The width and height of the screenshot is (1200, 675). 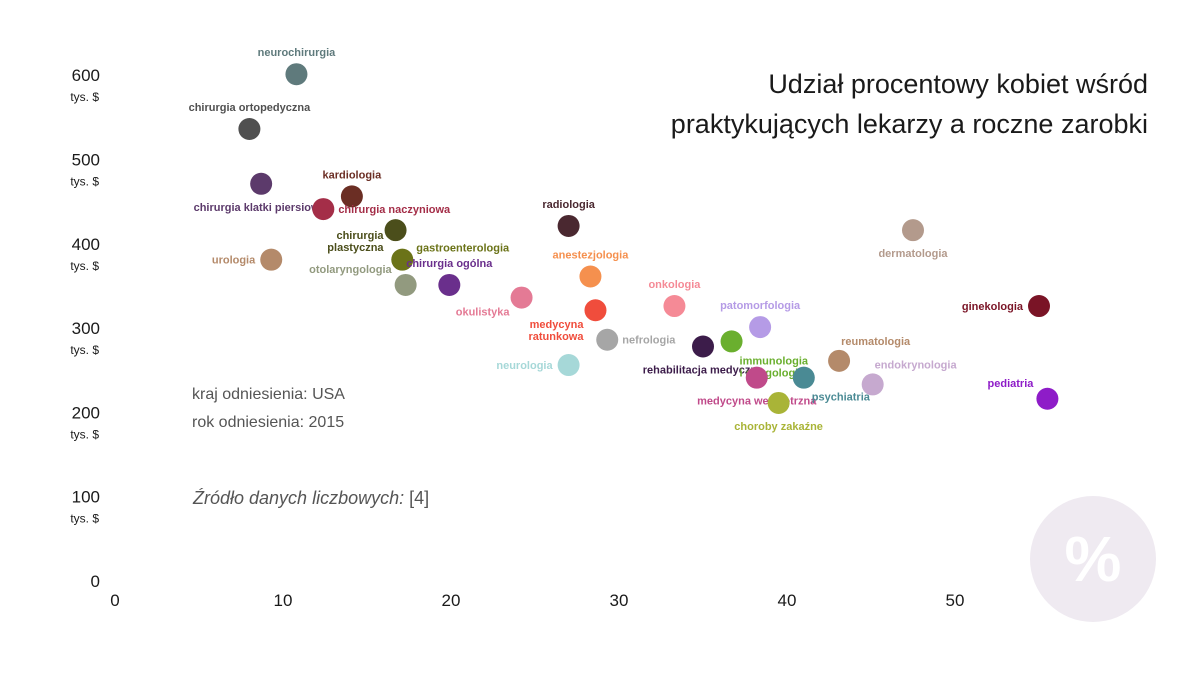 What do you see at coordinates (958, 84) in the screenshot?
I see `chart-title-line-1: Udział procentowy kobiet wśród` at bounding box center [958, 84].